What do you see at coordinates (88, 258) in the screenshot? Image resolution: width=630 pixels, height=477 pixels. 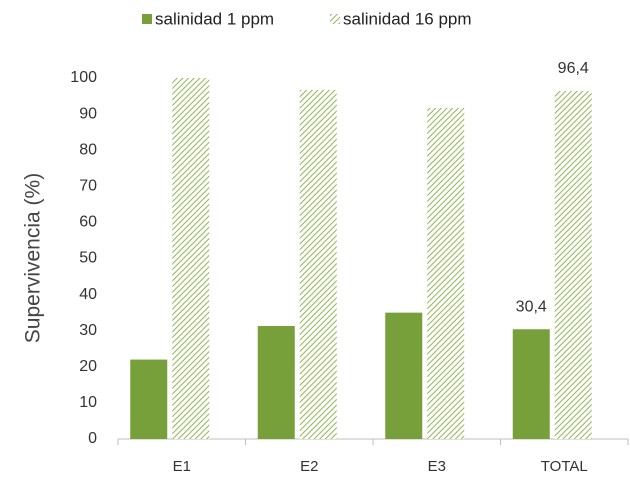 I see `y-tick-label: 50` at bounding box center [88, 258].